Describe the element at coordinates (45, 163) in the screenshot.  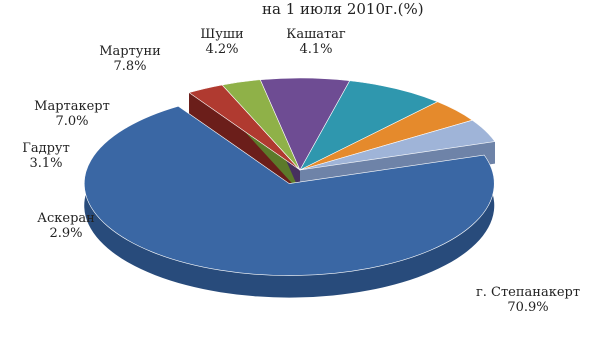
I see `slice-value-label: 3.1%` at that location.